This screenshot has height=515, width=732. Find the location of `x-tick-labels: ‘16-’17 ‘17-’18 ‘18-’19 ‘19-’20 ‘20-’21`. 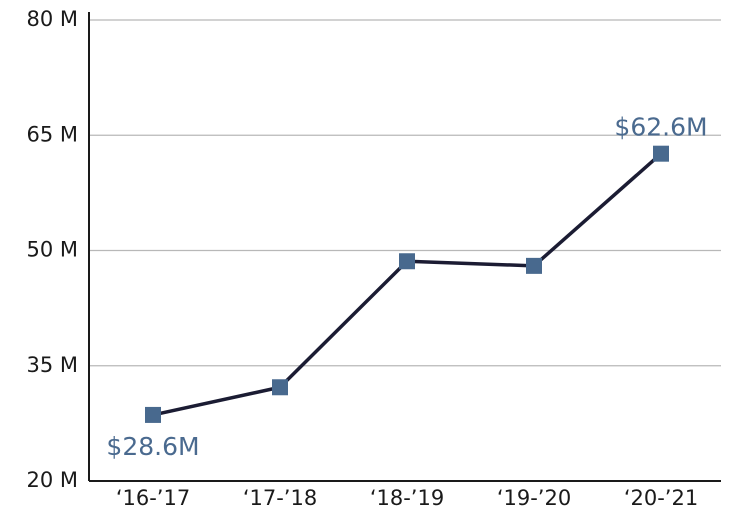

x-tick-labels: ‘16-’17 ‘17-’18 ‘18-’19 ‘19-’20 ‘20-’21 is located at coordinates (407, 498).